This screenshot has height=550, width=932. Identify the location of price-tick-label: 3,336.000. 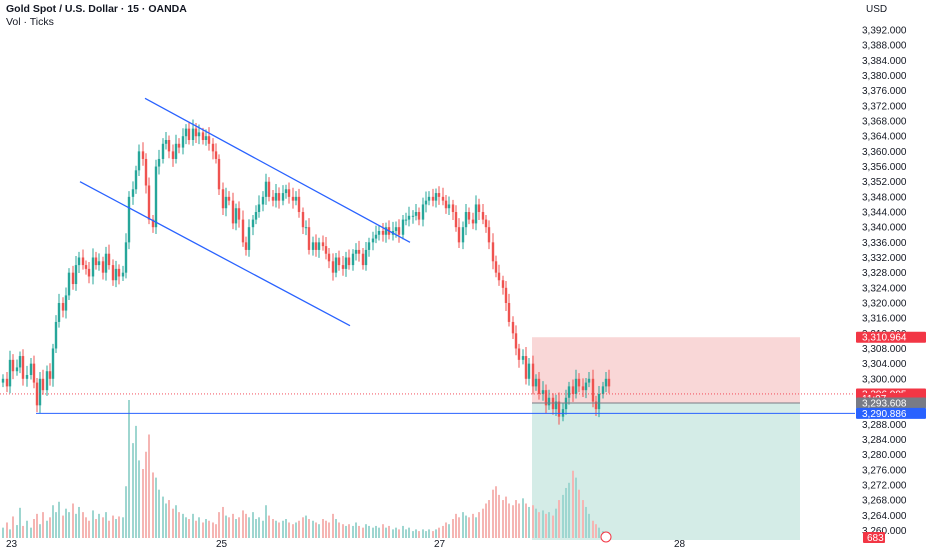
(884, 243).